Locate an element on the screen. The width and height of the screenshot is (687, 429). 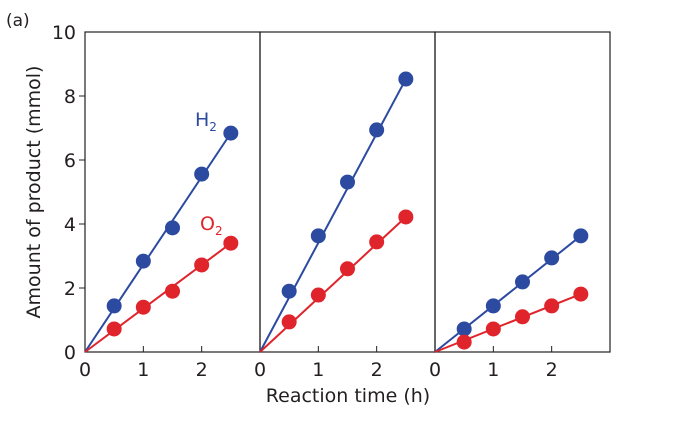
y-tick-label: 8 is located at coordinates (70, 97).